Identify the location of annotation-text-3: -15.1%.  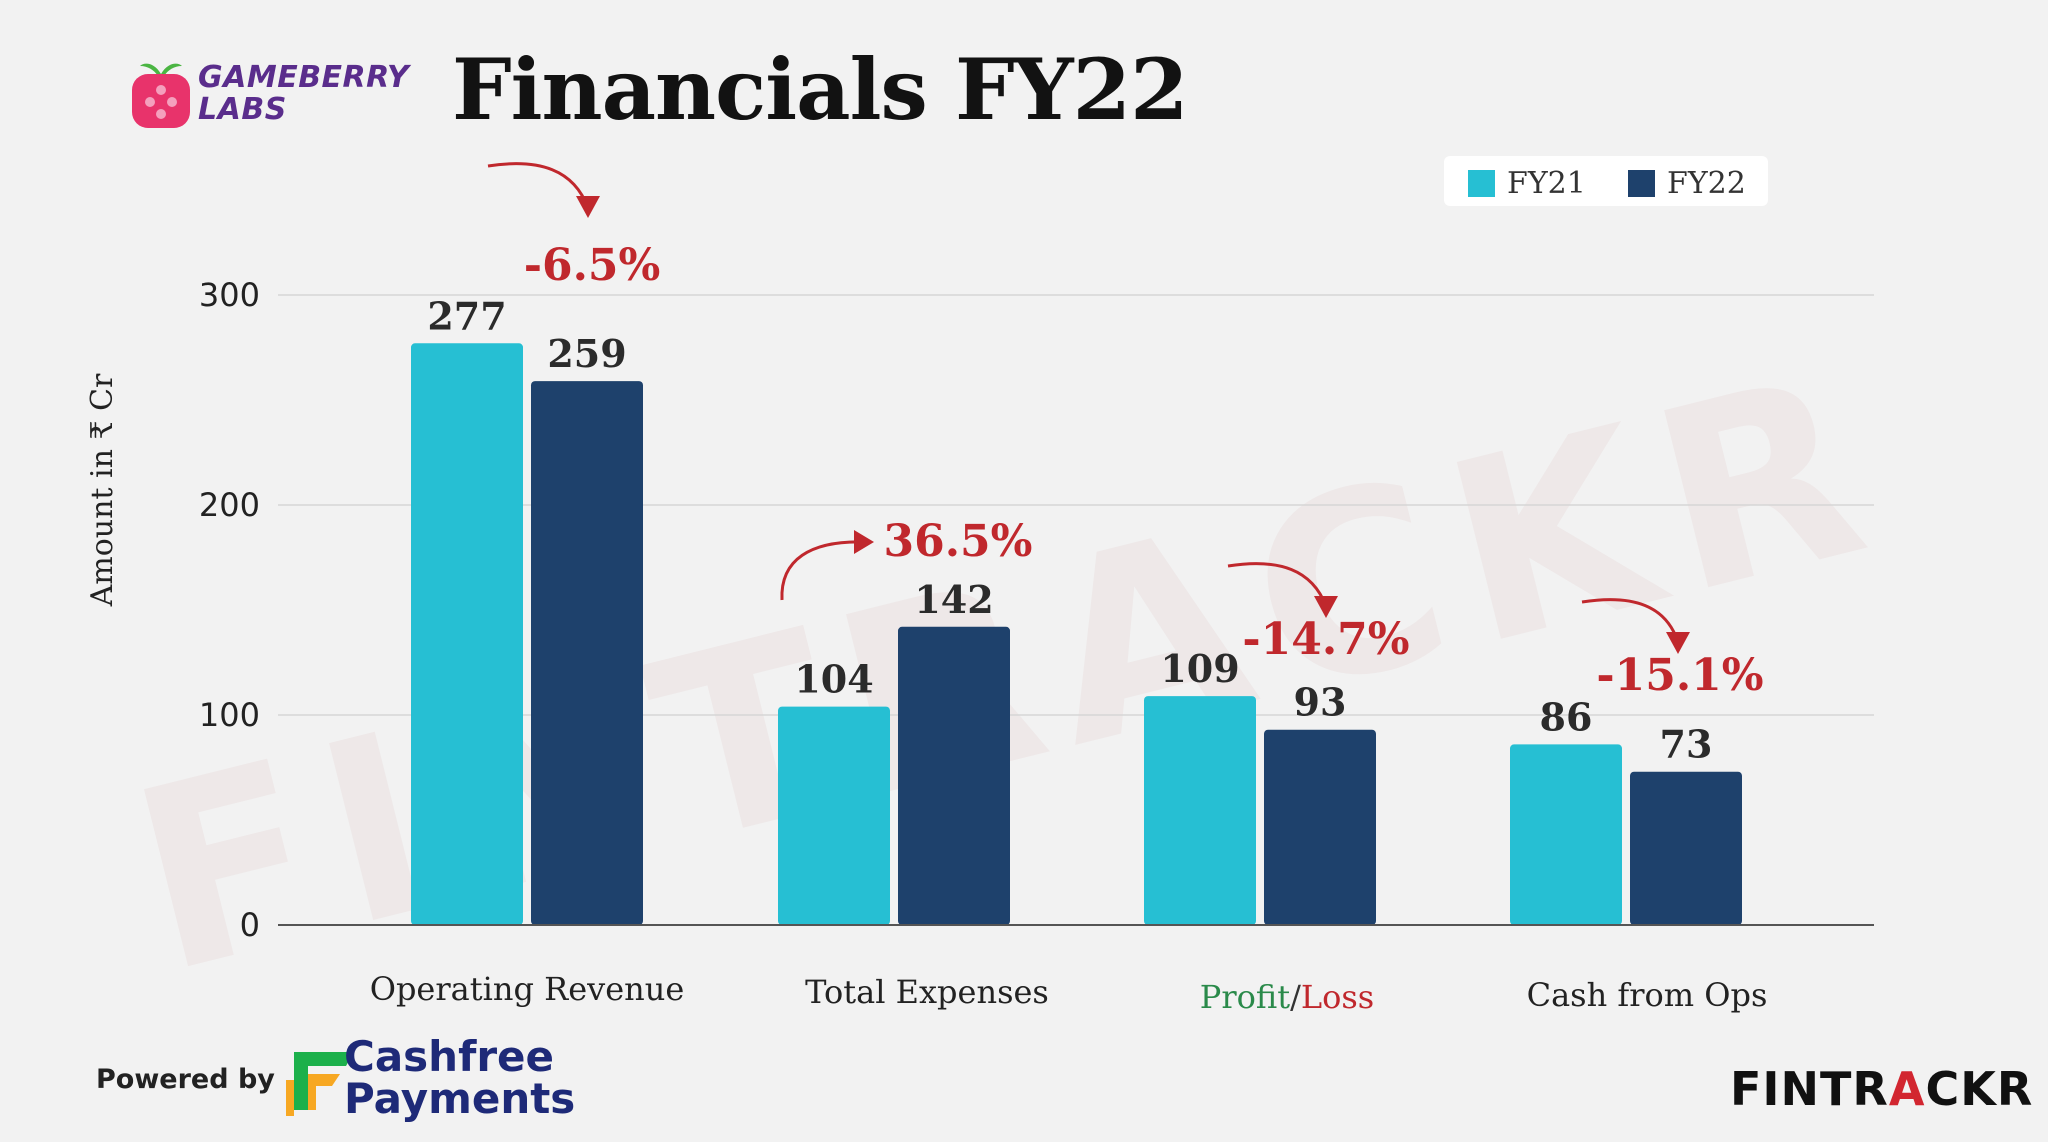
(1679, 675).